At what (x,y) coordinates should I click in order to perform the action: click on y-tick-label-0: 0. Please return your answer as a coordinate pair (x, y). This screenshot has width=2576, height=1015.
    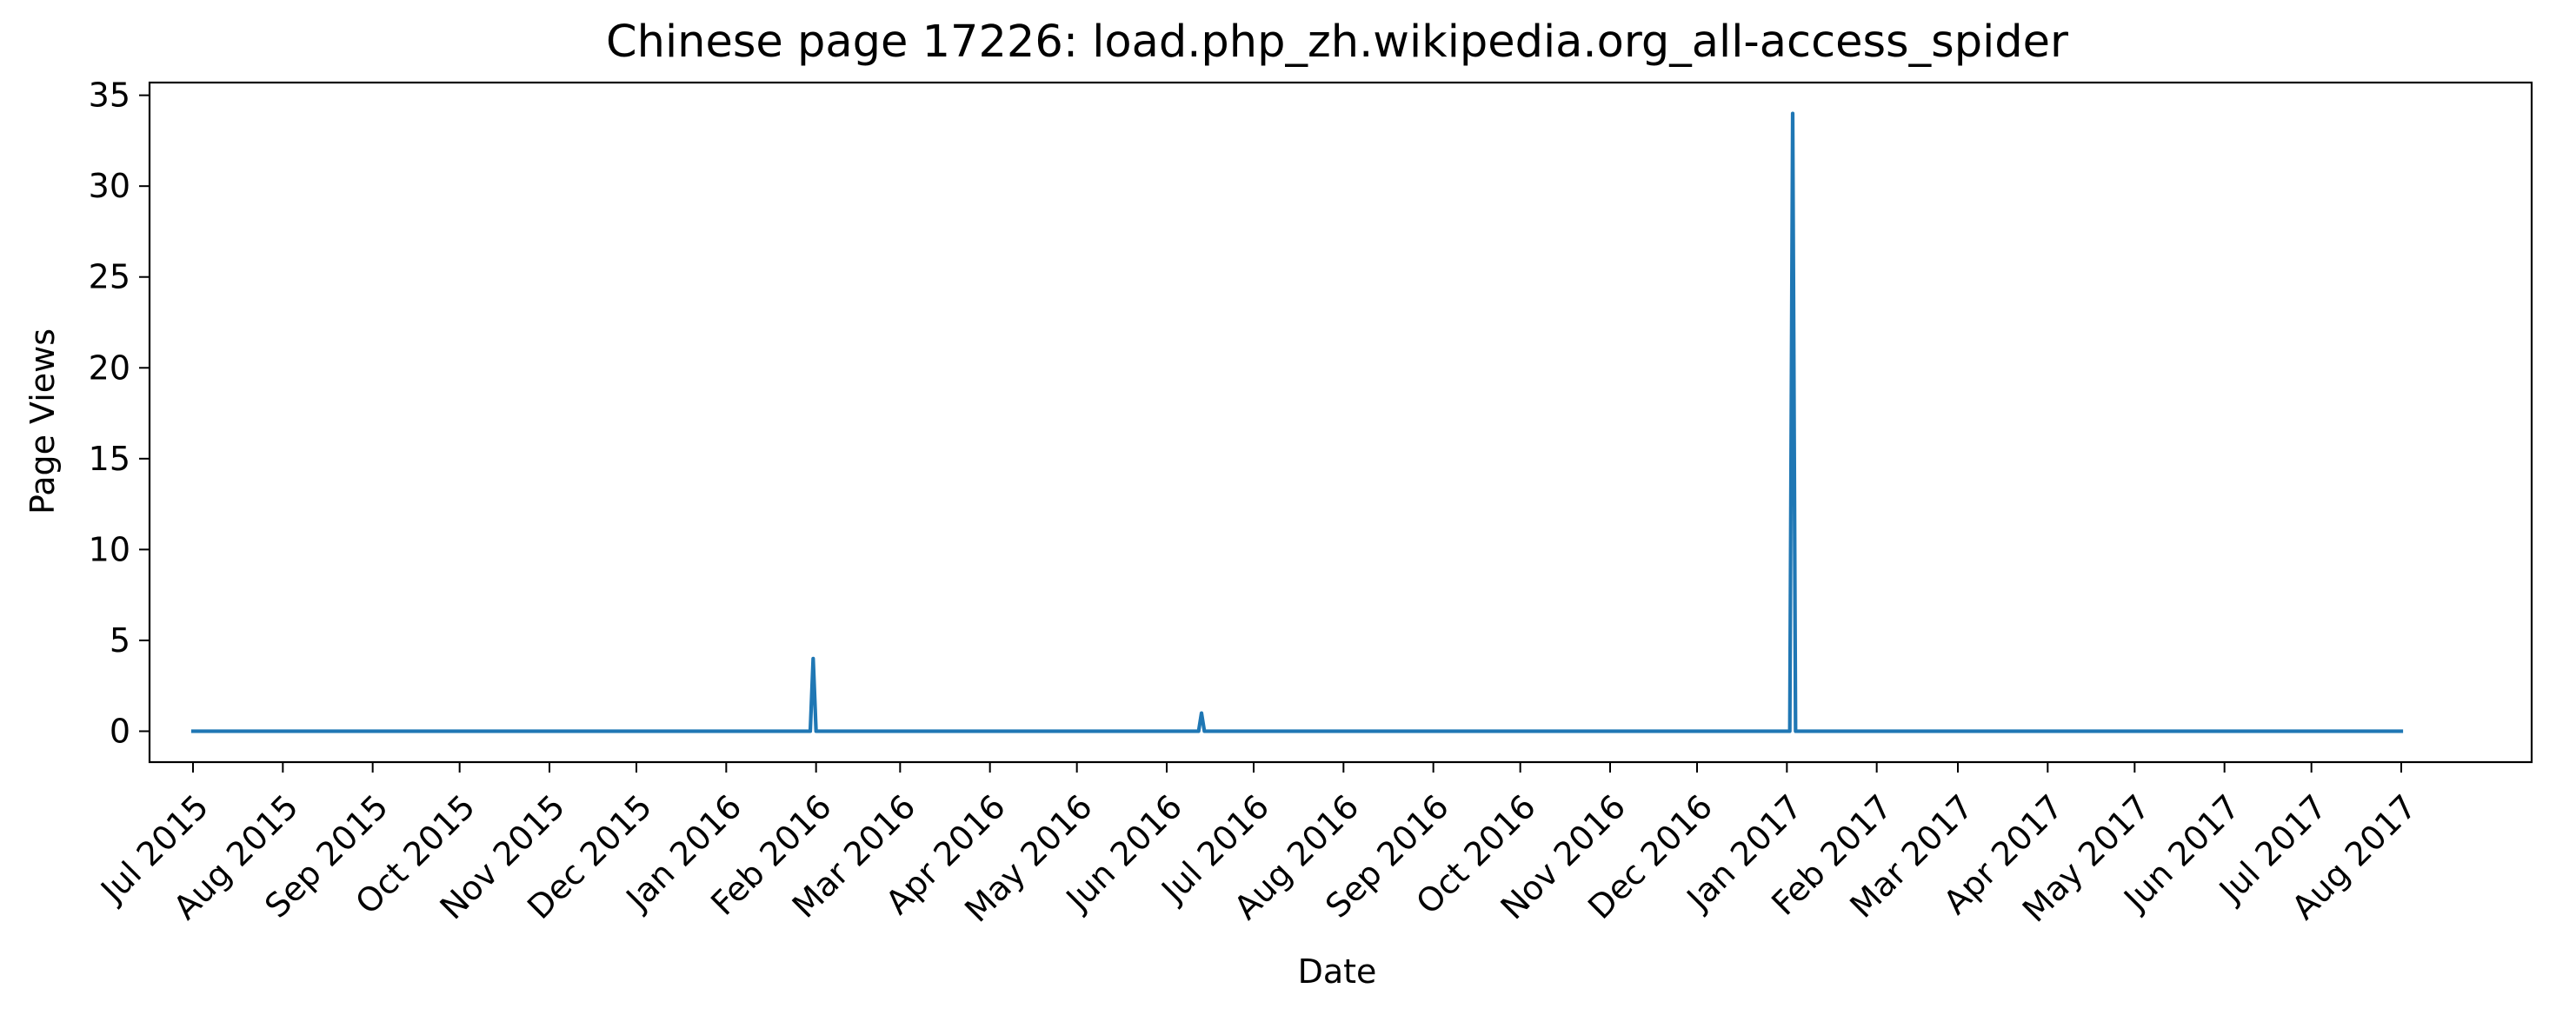
    Looking at the image, I should click on (120, 731).